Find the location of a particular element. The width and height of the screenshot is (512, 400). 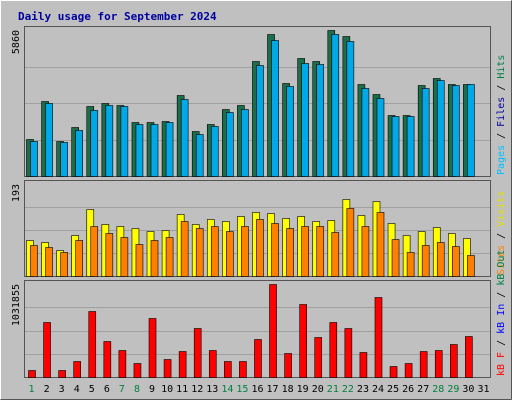

day-label: 7 is located at coordinates (122, 389).